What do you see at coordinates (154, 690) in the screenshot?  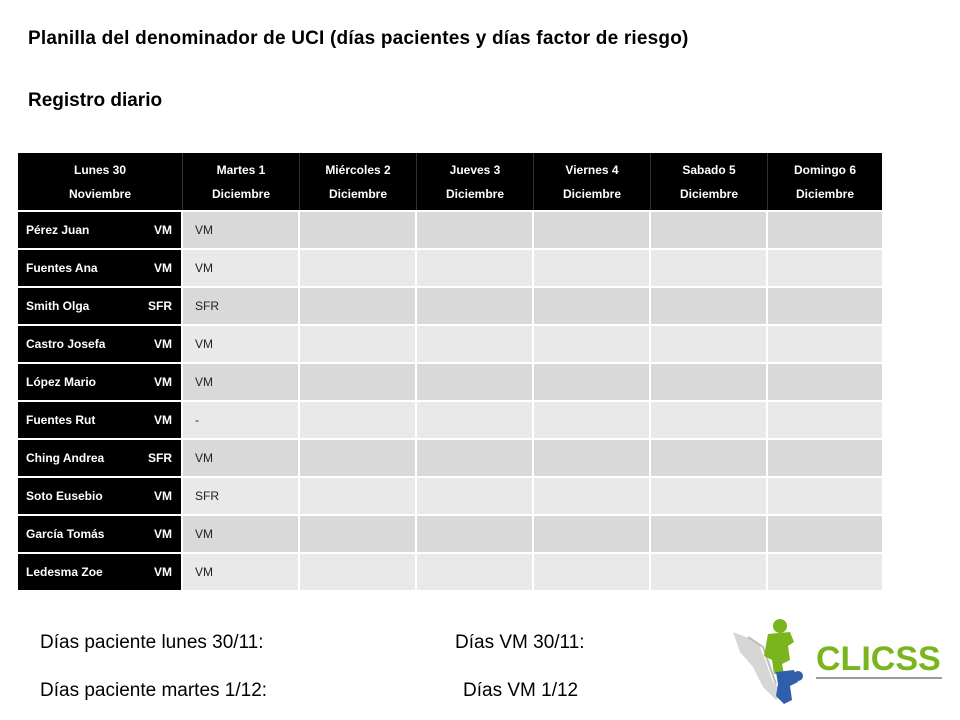 I see `dias-paciente-martes-label: Días paciente martes 1/12:` at bounding box center [154, 690].